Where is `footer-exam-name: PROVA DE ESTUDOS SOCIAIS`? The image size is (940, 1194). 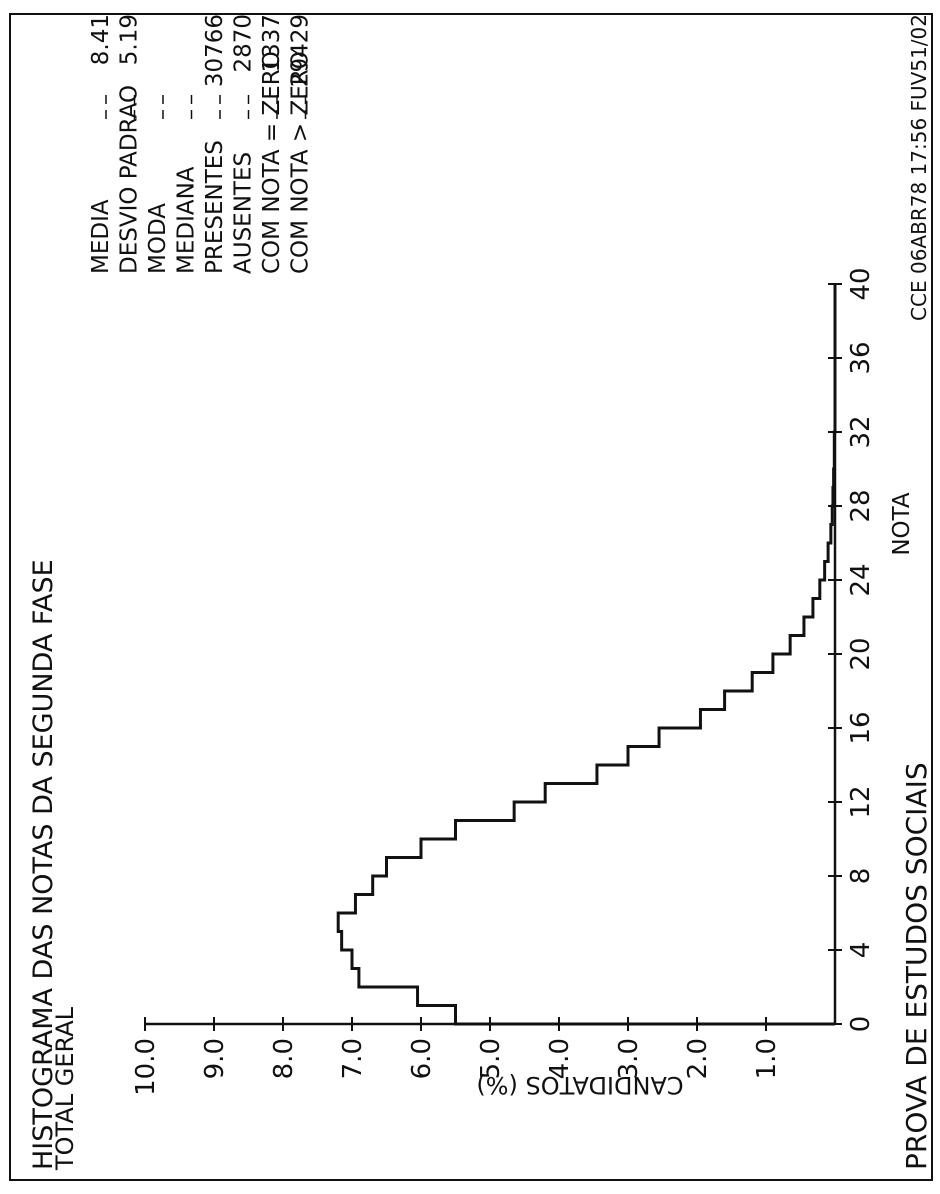
footer-exam-name: PROVA DE ESTUDOS SOCIAIS is located at coordinates (916, 966).